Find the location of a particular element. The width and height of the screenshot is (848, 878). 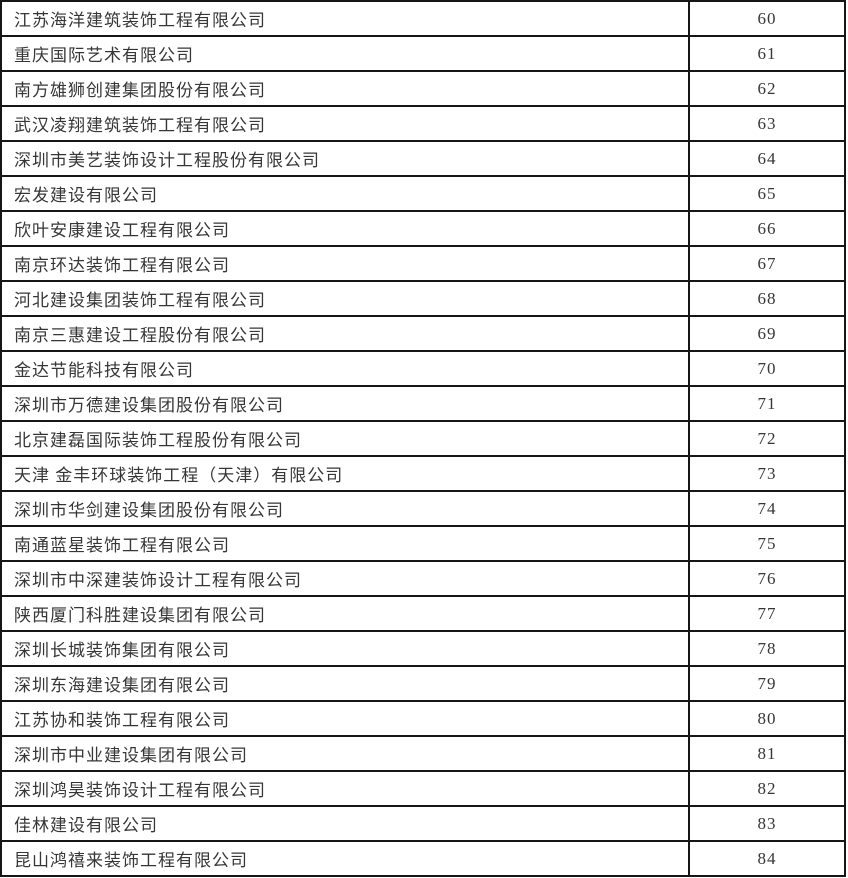

table-row: 陕西厦门科胜建设集团有限公司 77 is located at coordinates (423, 613).